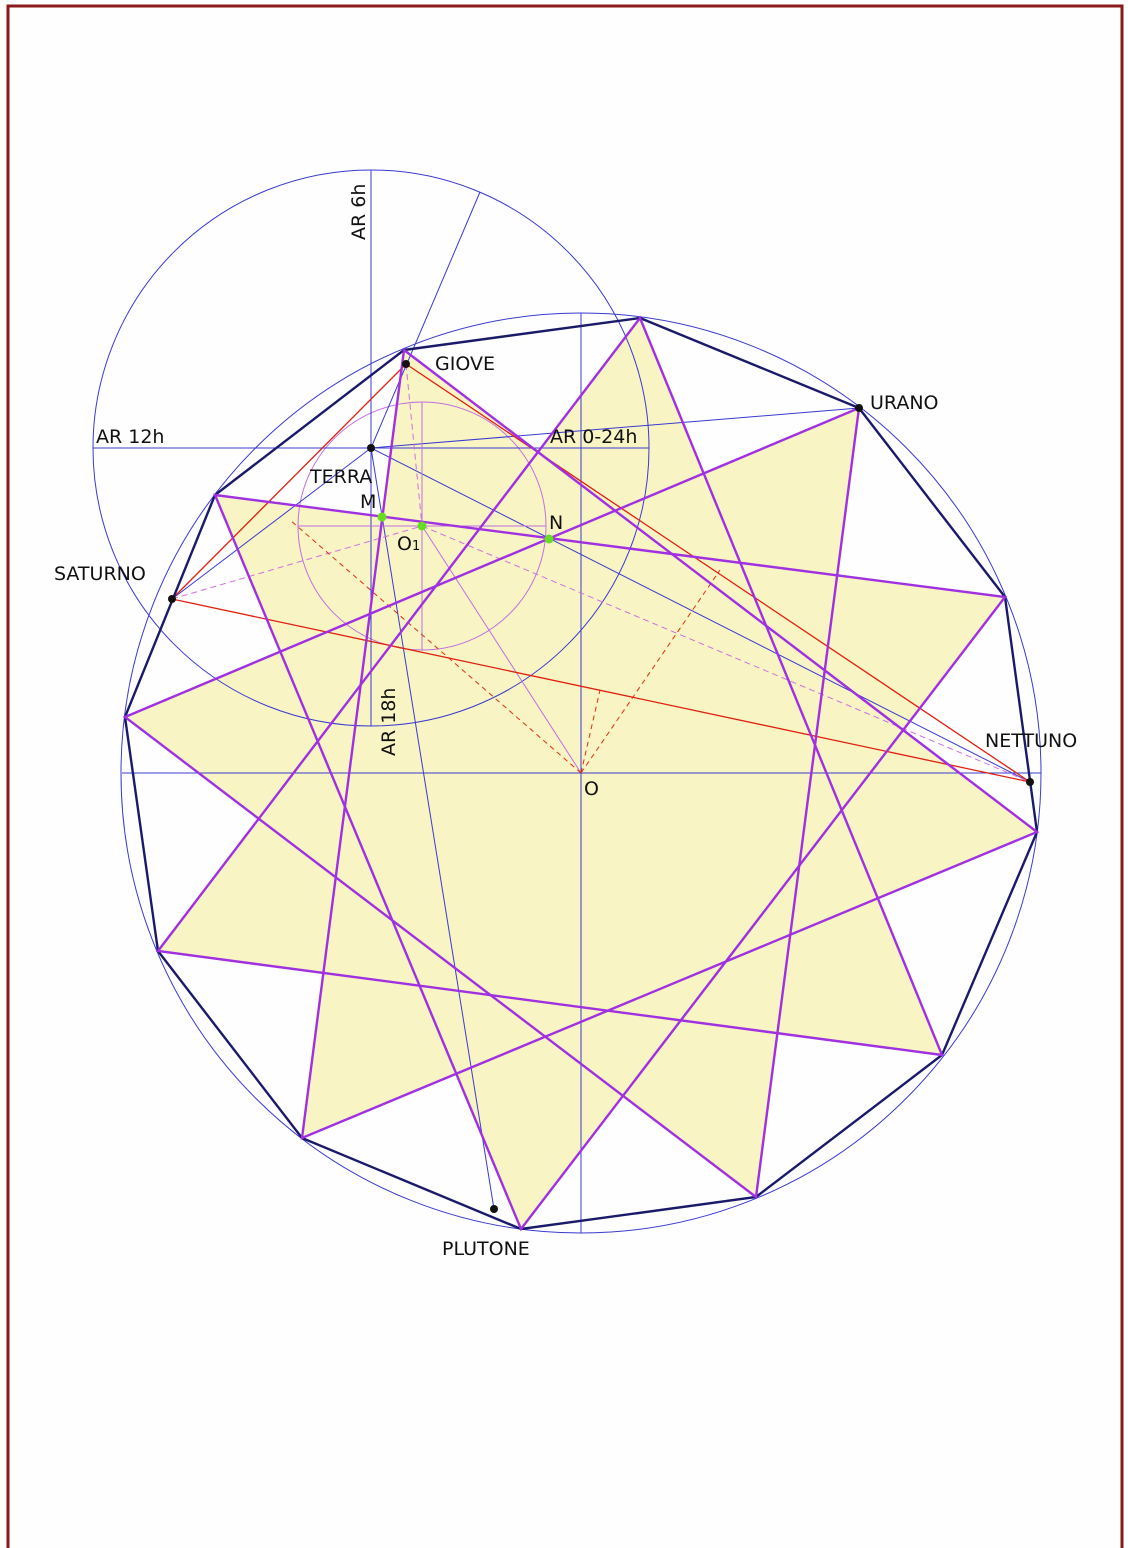 The image size is (1128, 1548). Describe the element at coordinates (408, 544) in the screenshot. I see `label-o1: O1` at that location.